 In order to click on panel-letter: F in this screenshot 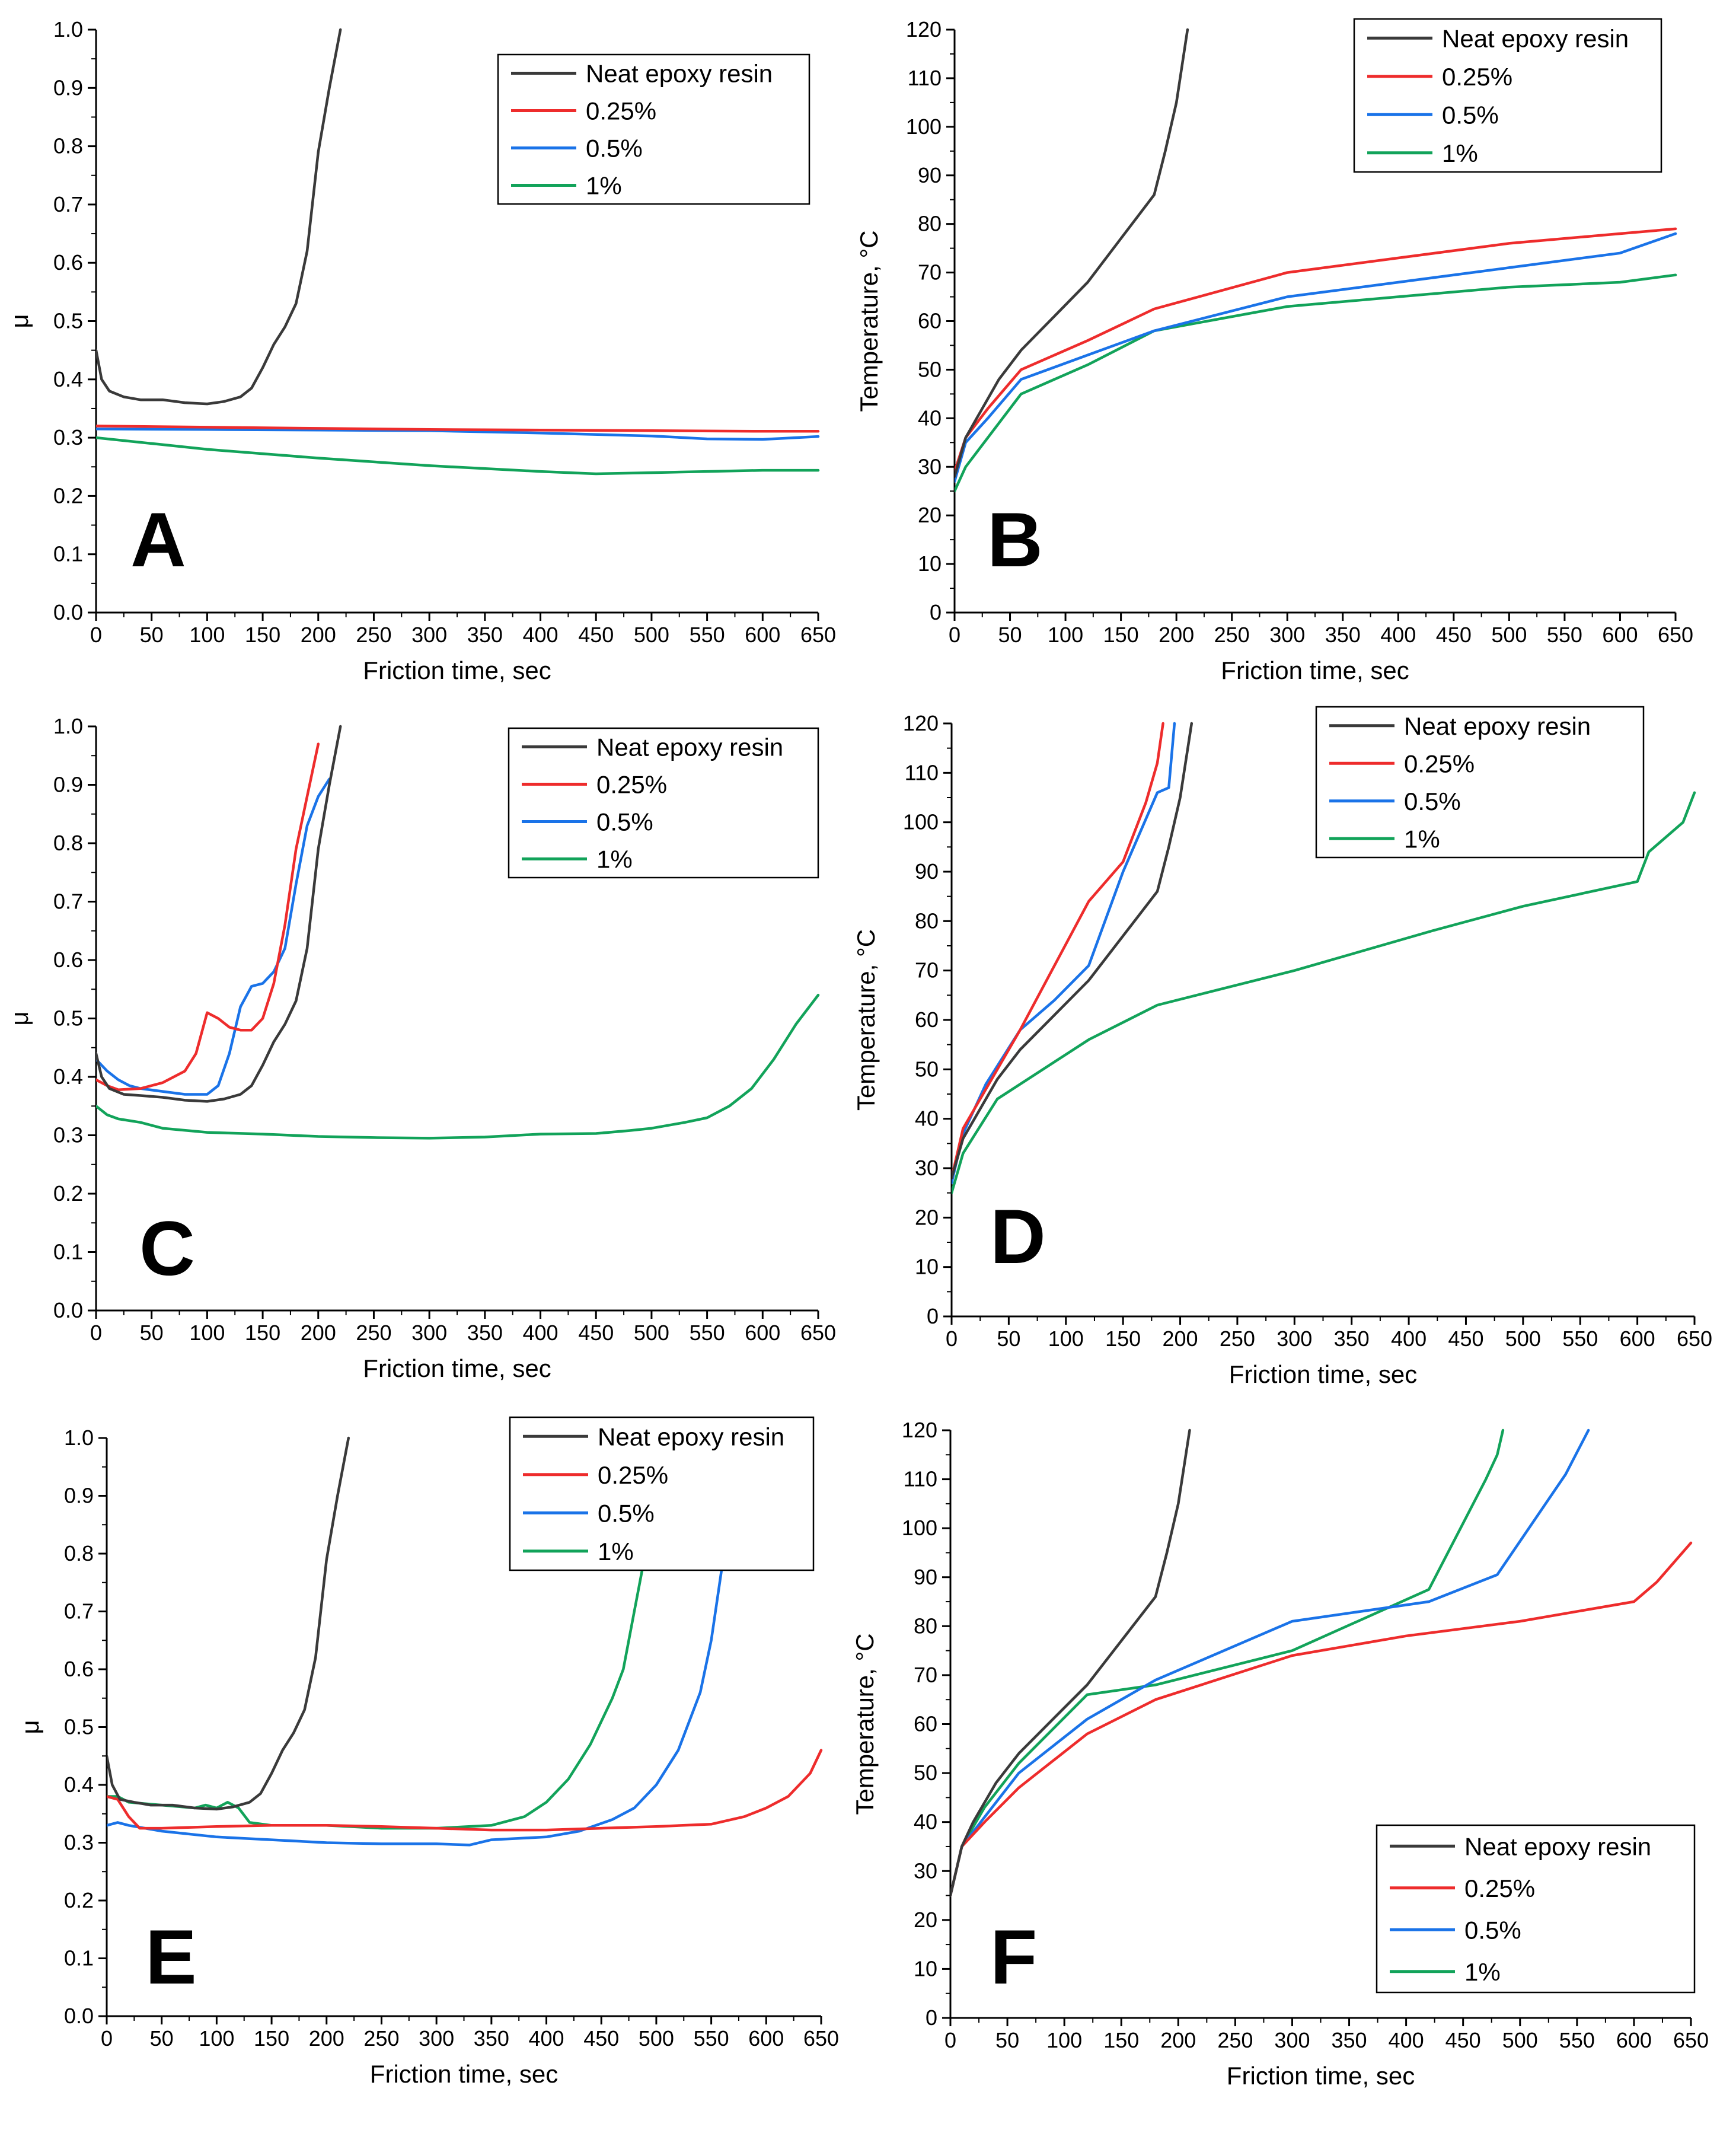, I will do `click(1013, 1957)`.